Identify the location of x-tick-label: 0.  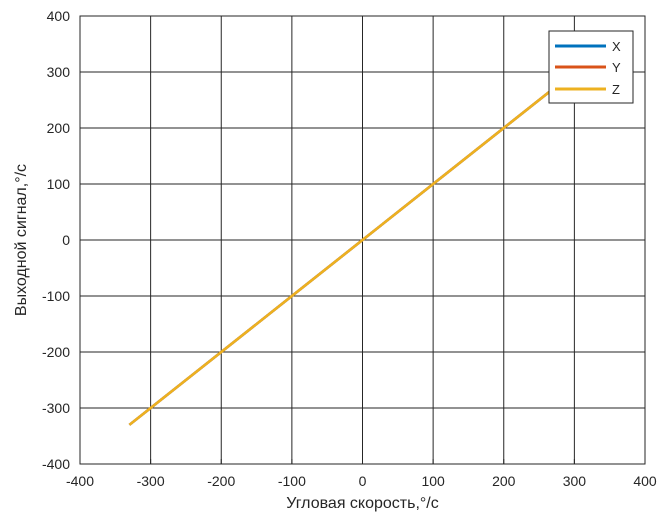
(363, 481).